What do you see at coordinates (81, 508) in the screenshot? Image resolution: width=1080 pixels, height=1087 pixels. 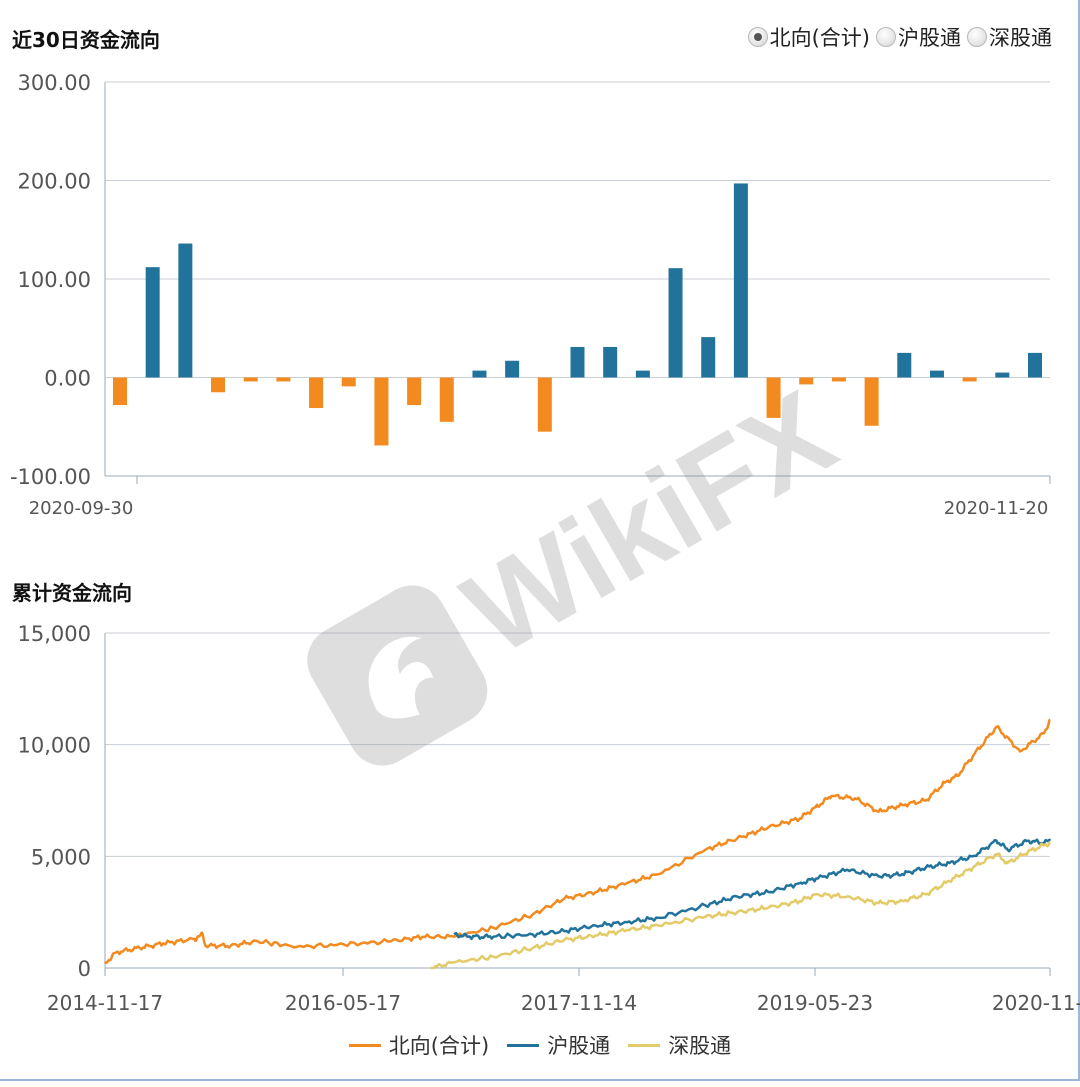 I see `x-start-label: 2020-09-30` at bounding box center [81, 508].